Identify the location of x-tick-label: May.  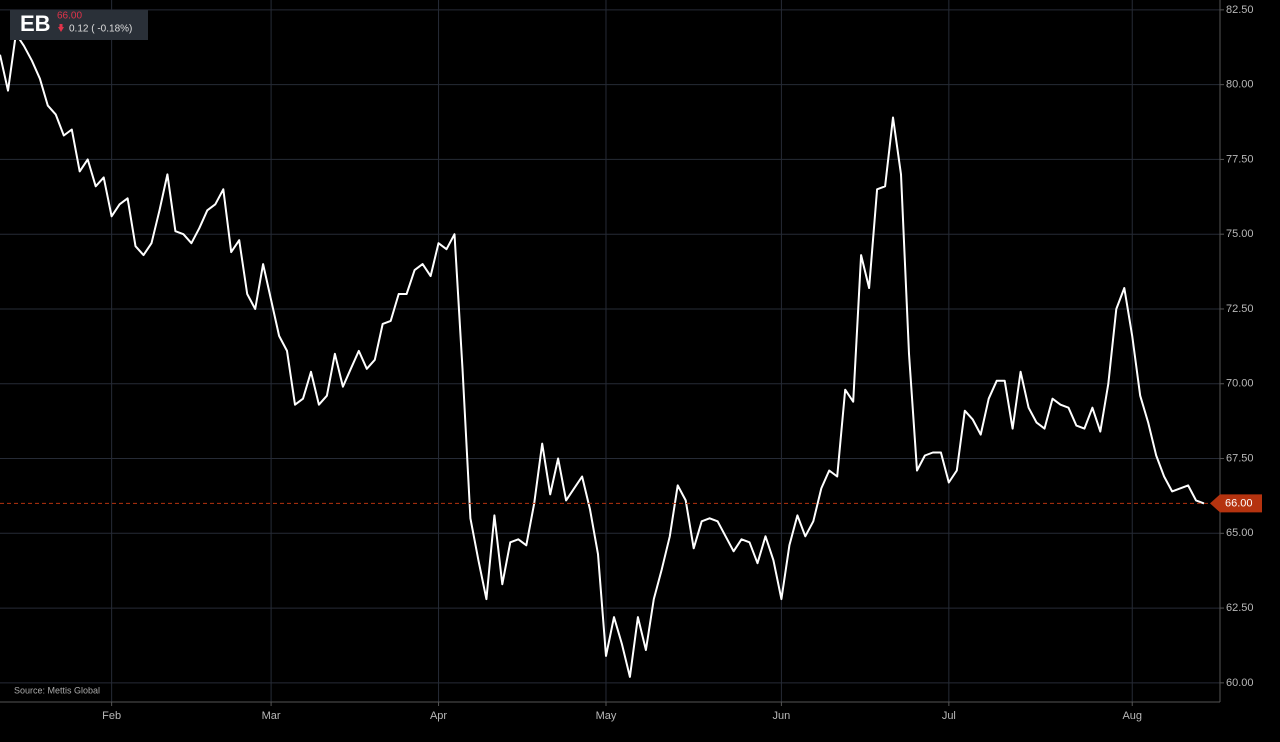
(606, 716).